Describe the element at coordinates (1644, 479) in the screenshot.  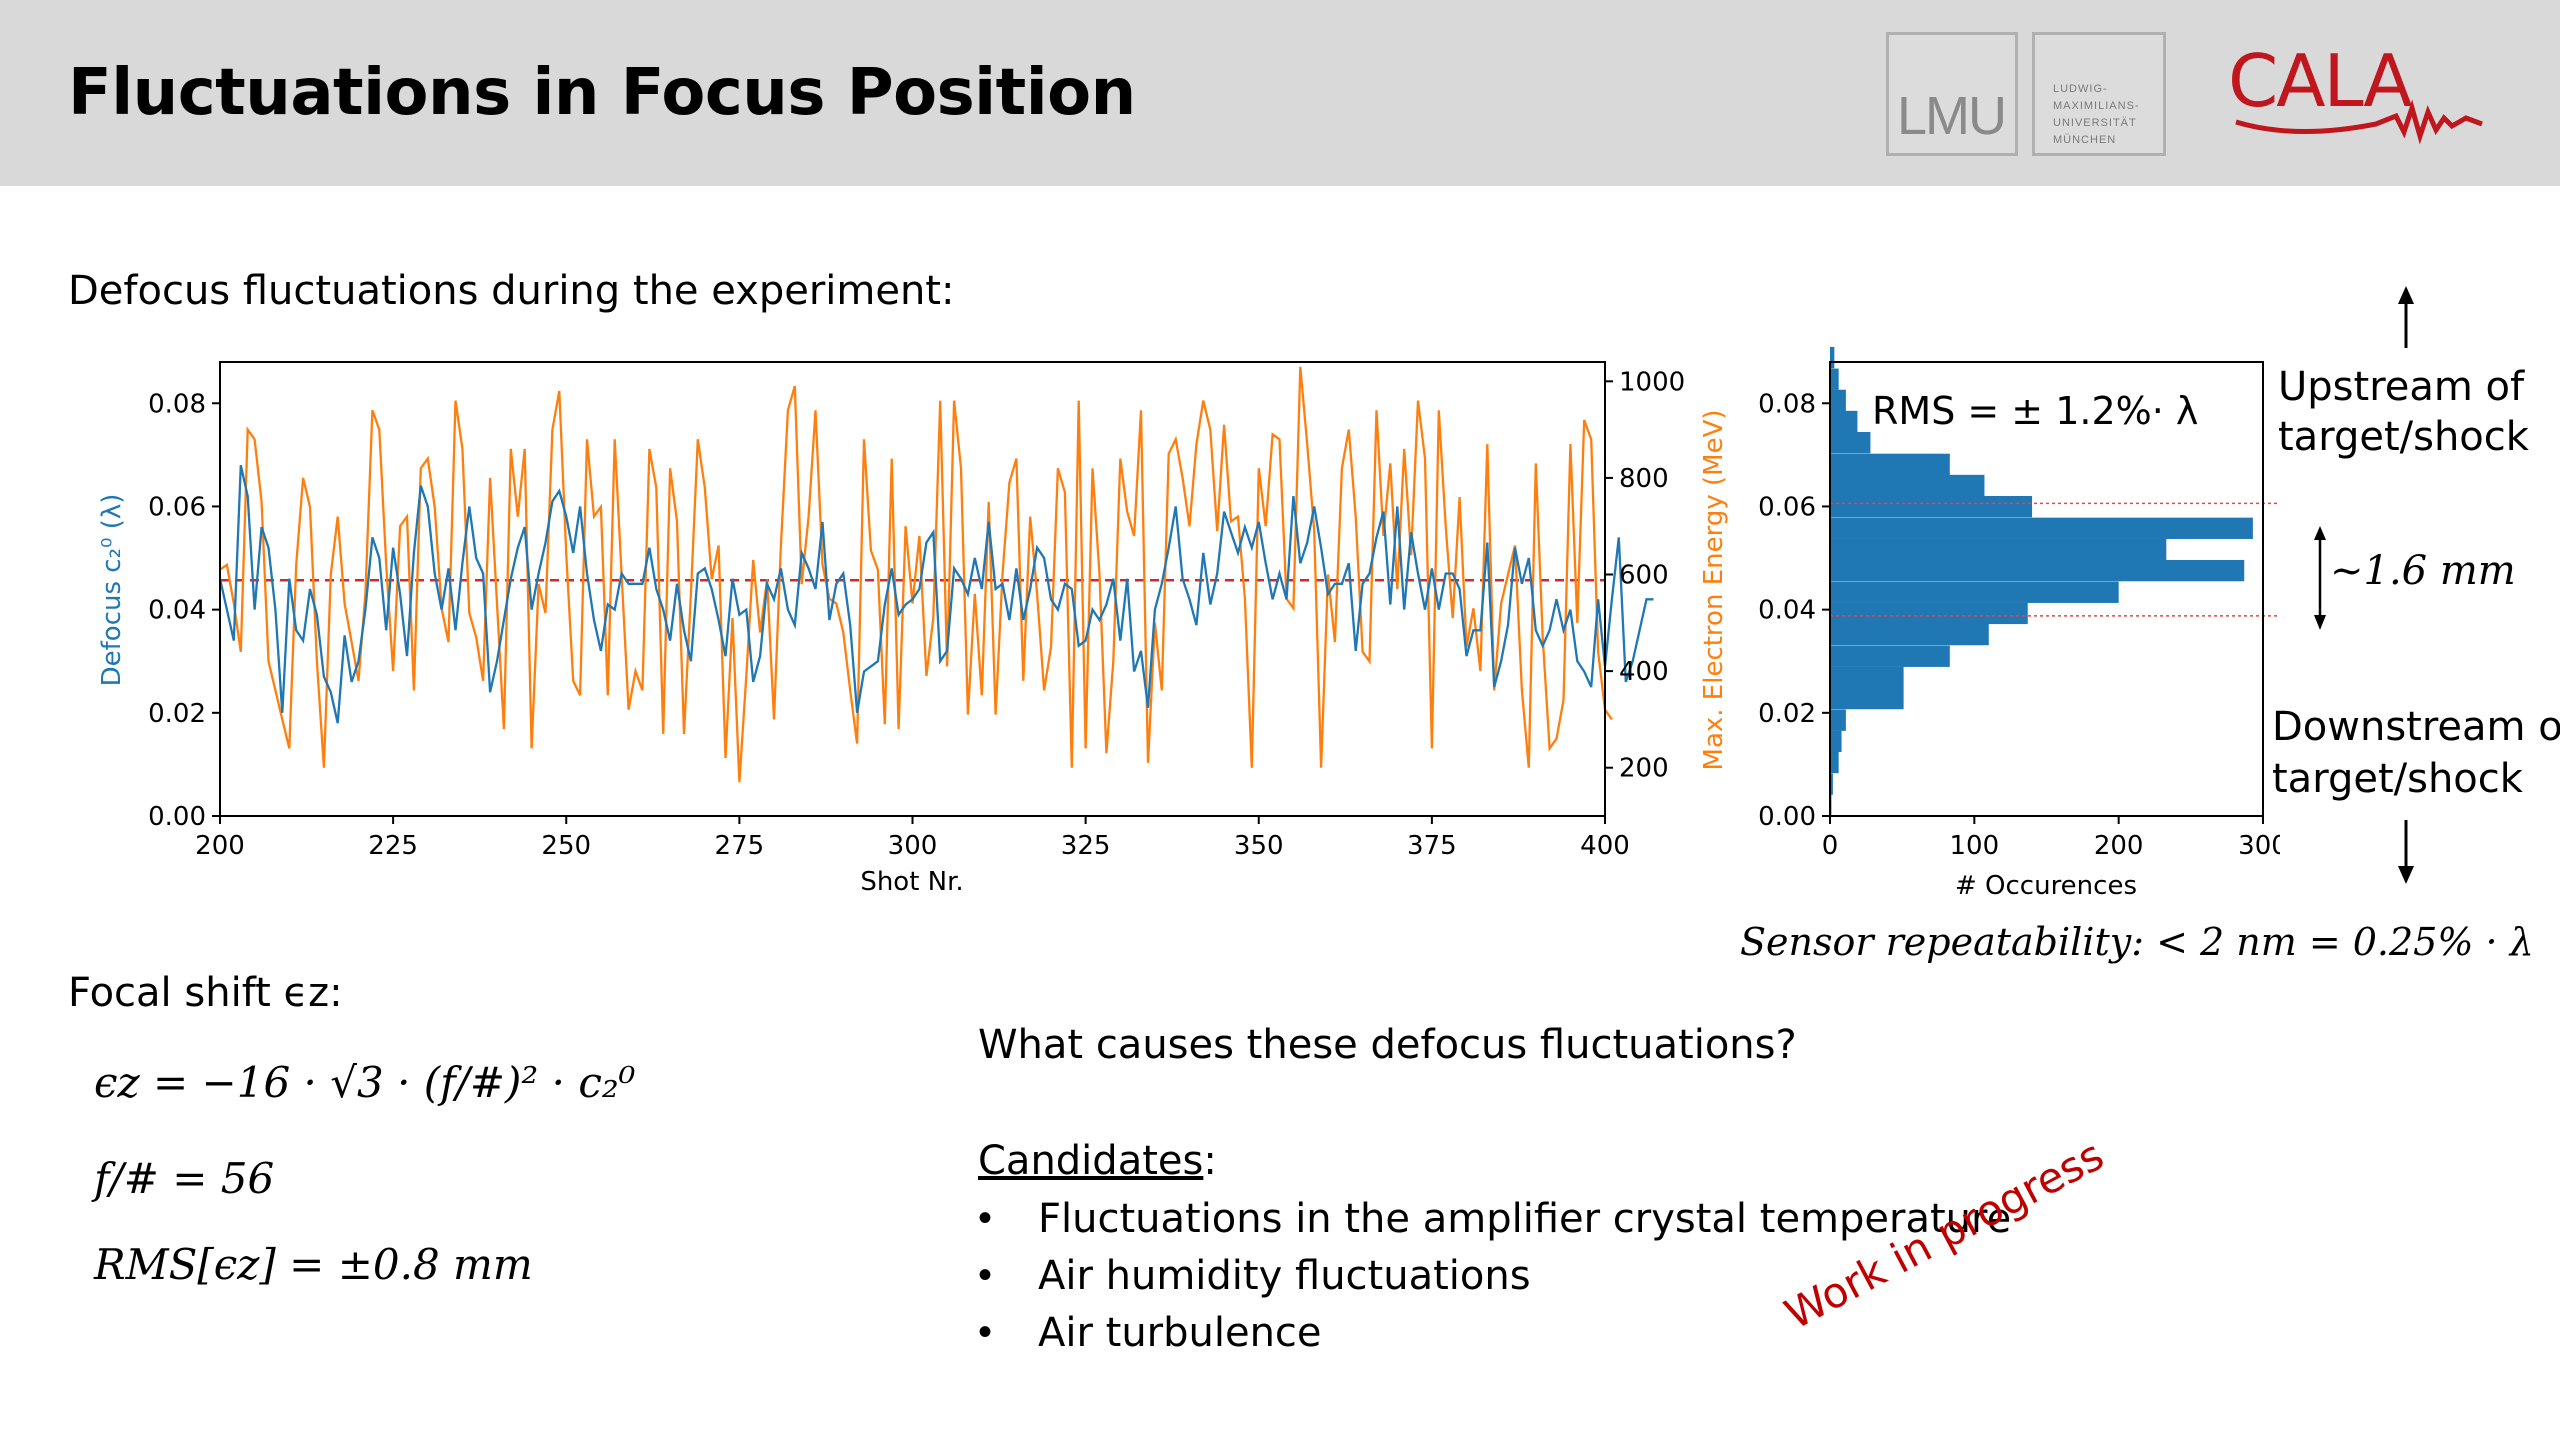
I see `y2-tick-label: 800` at that location.